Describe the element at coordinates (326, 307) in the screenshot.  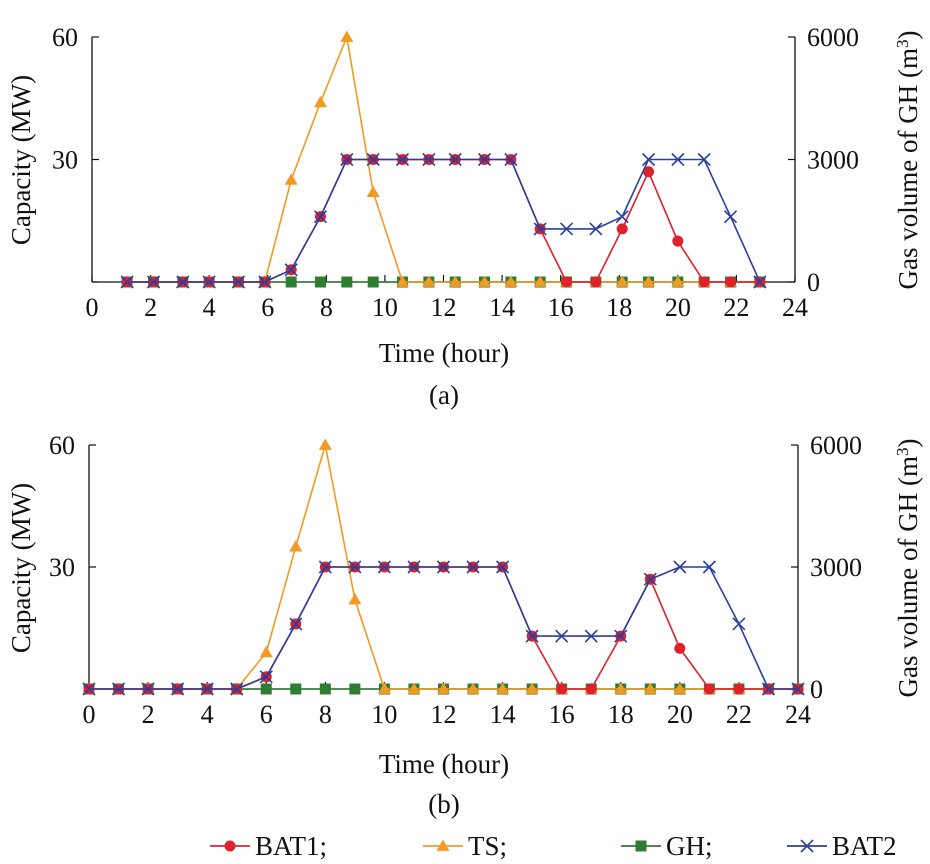
I see `chart-a-x-tick-label: 8` at that location.